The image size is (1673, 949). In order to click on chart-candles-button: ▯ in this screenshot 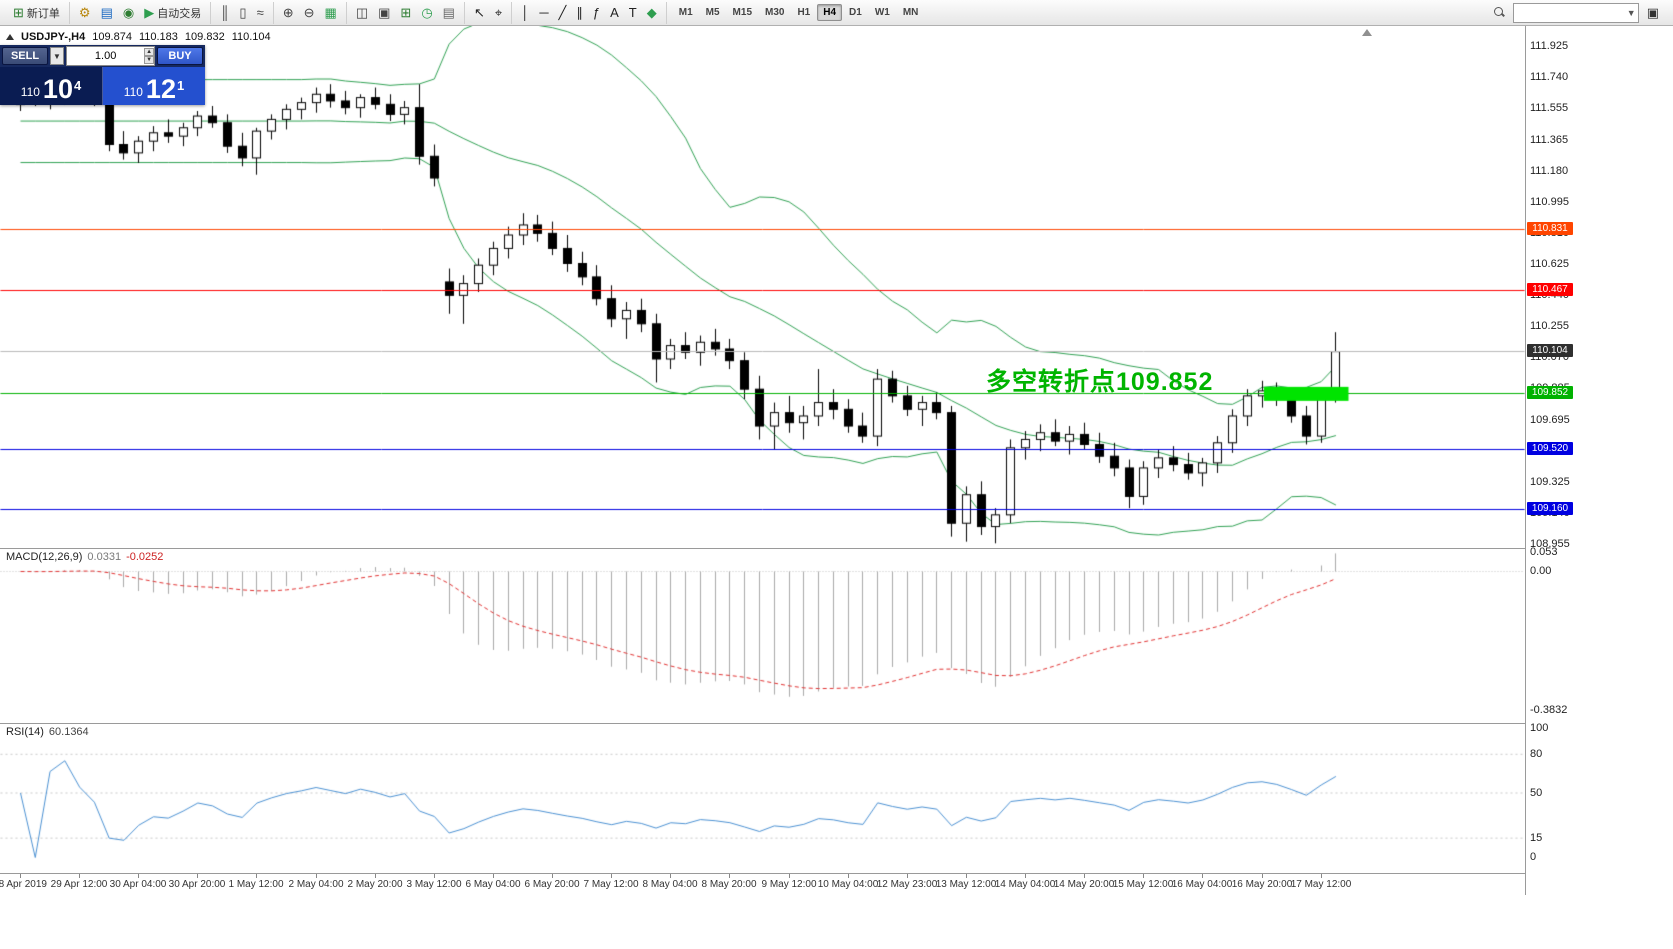, I will do `click(242, 13)`.